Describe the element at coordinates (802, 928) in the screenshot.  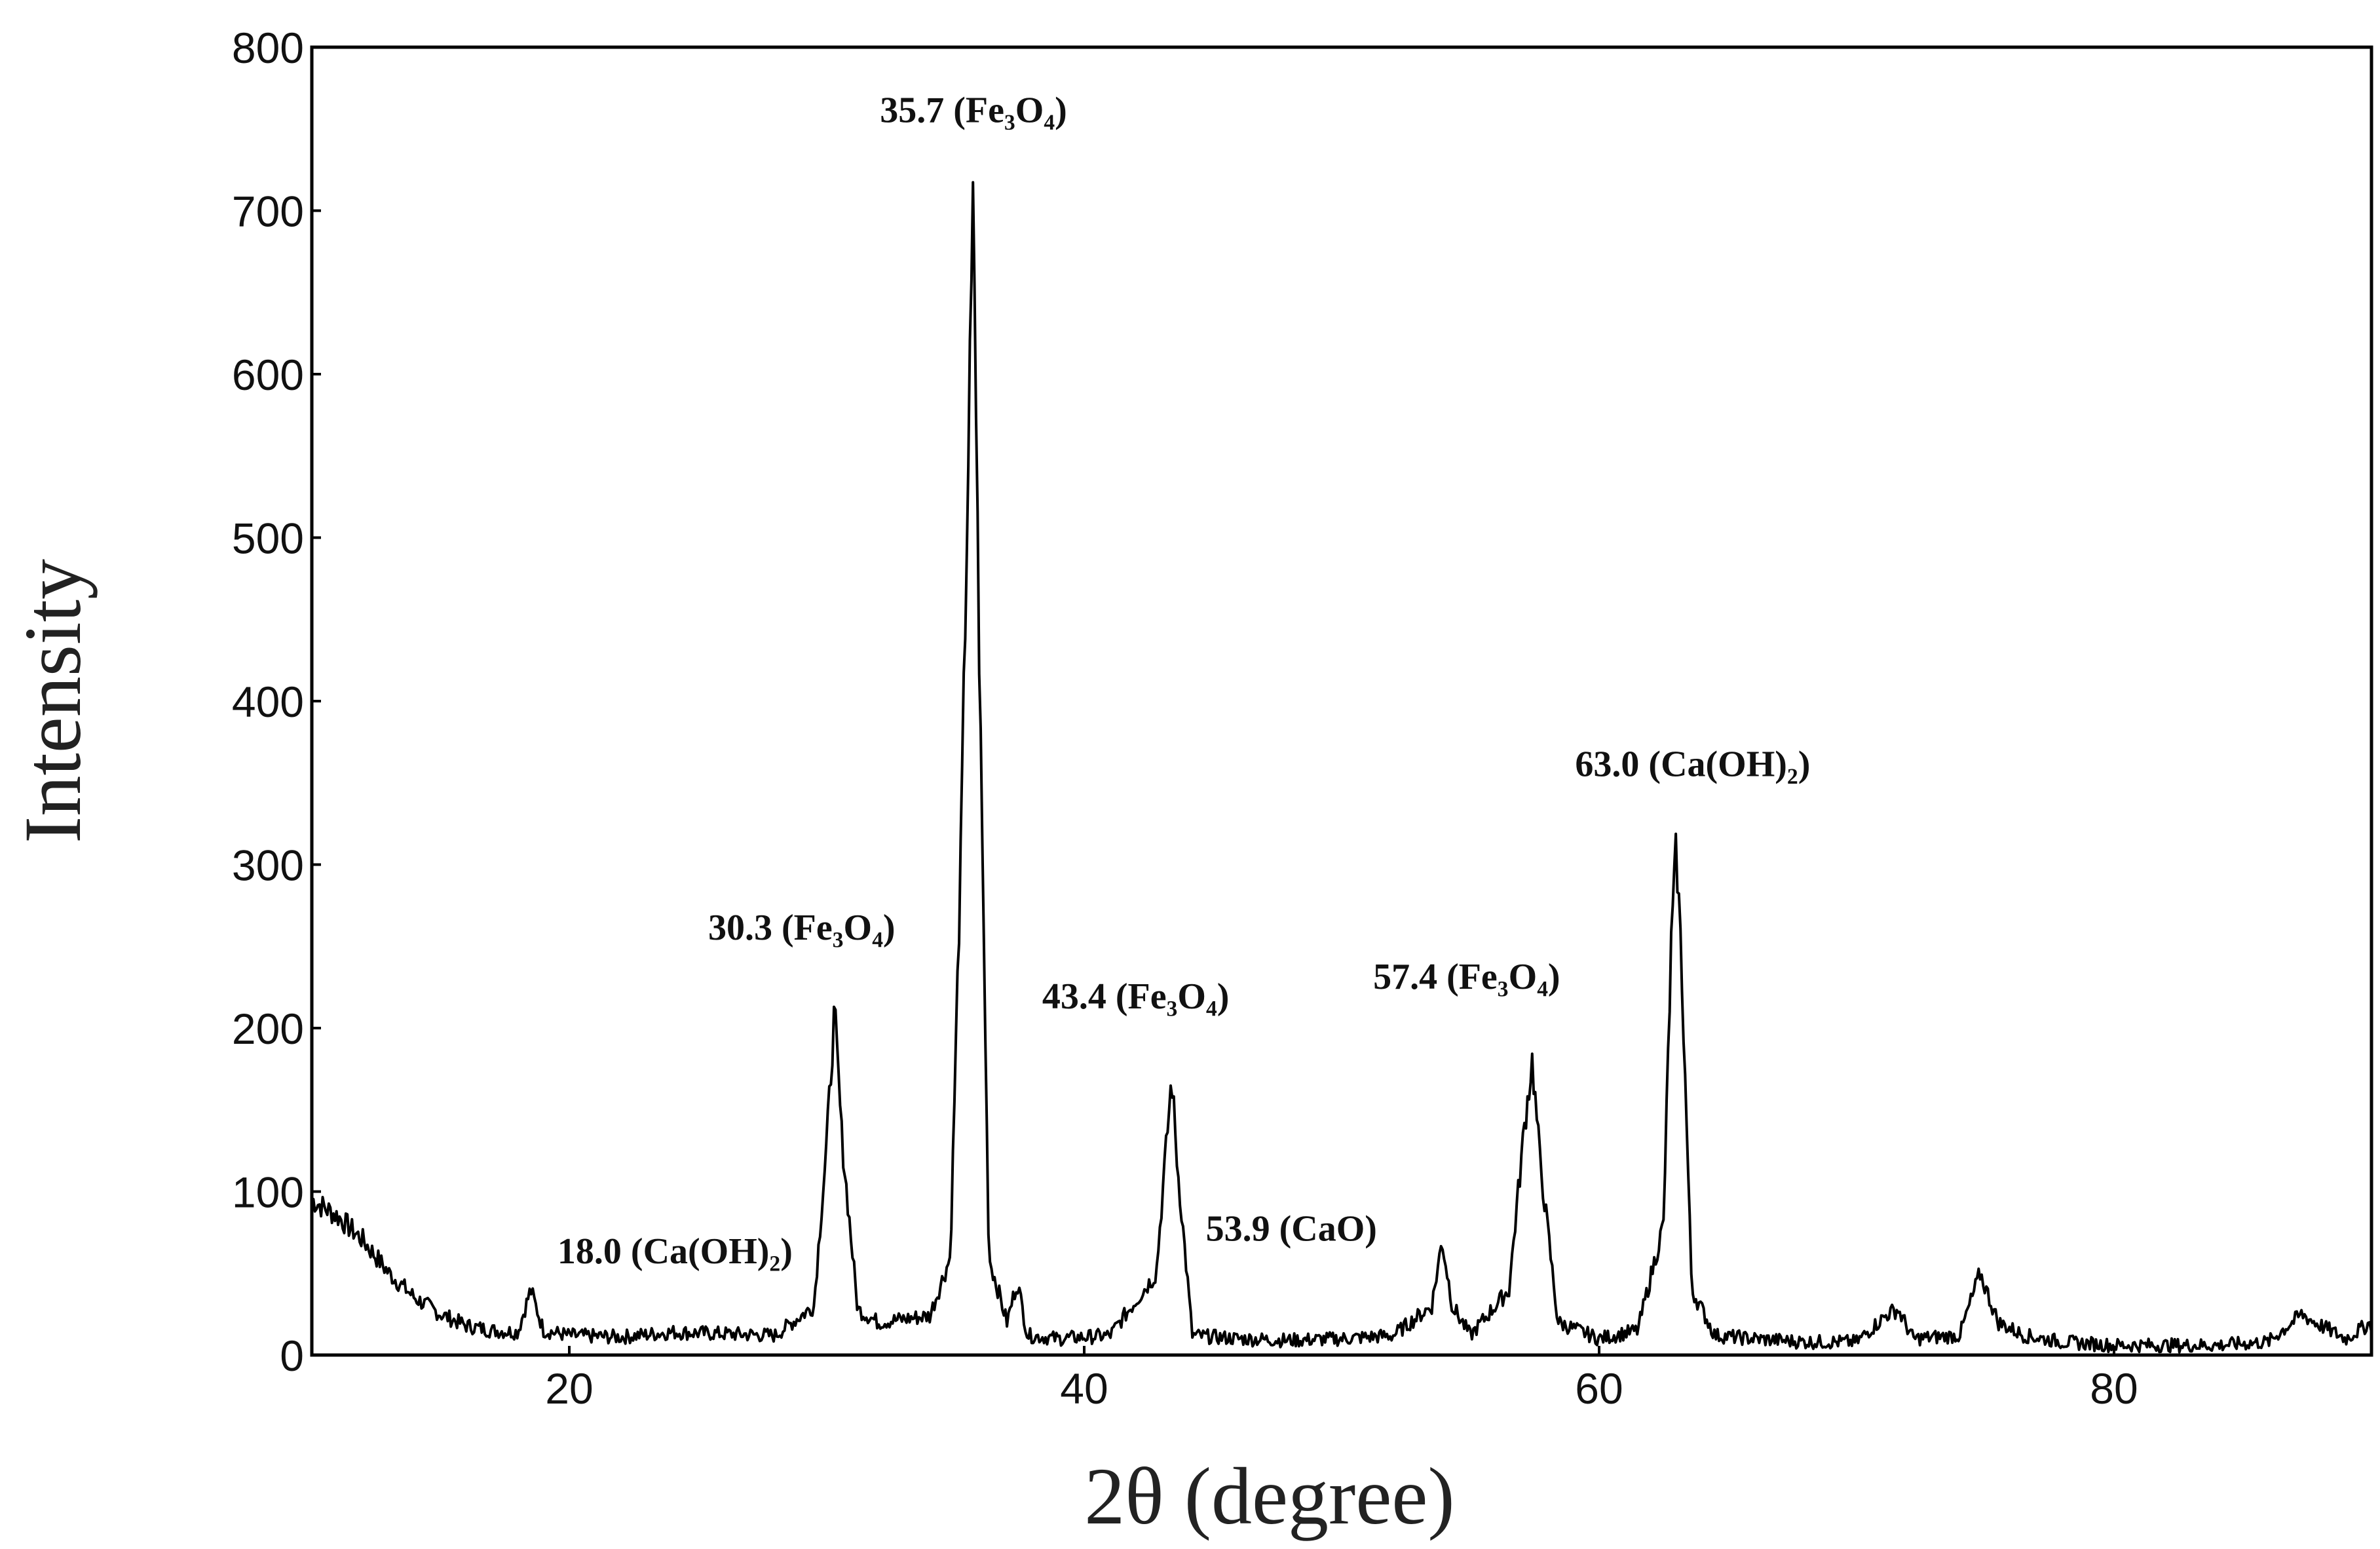
I see `peak-label: 30.3 (Fe₃O₄)` at that location.